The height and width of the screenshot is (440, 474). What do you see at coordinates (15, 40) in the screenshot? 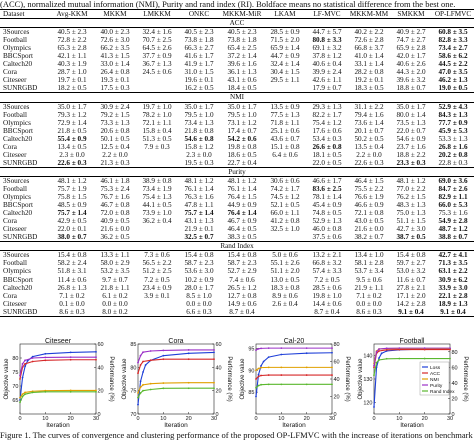
I see `dataset-cell: Football` at bounding box center [15, 40].